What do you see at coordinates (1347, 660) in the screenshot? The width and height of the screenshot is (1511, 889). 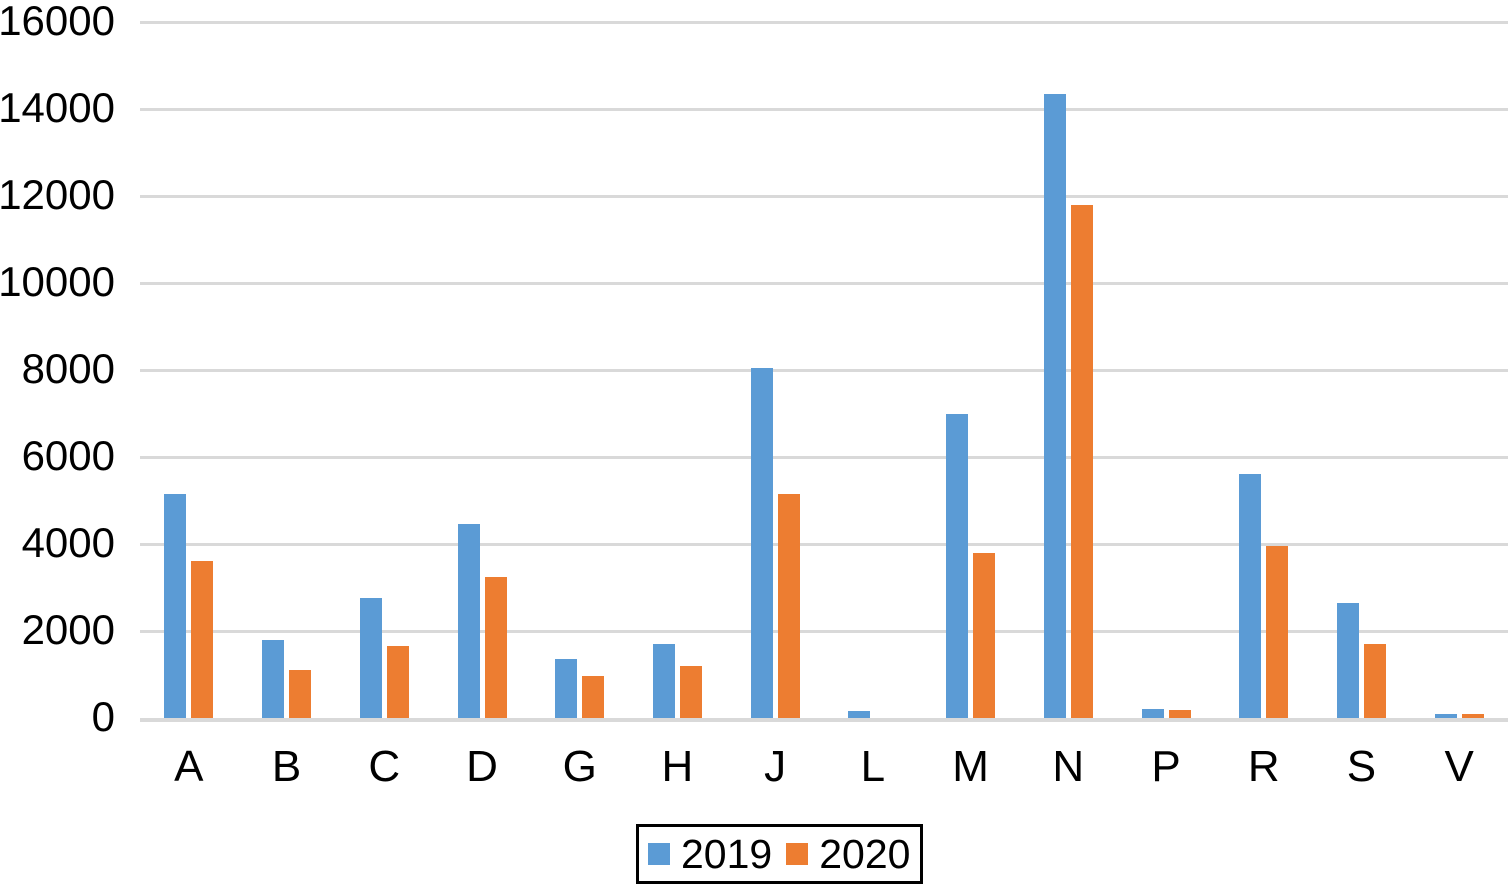 I see `bar-2019-S` at bounding box center [1347, 660].